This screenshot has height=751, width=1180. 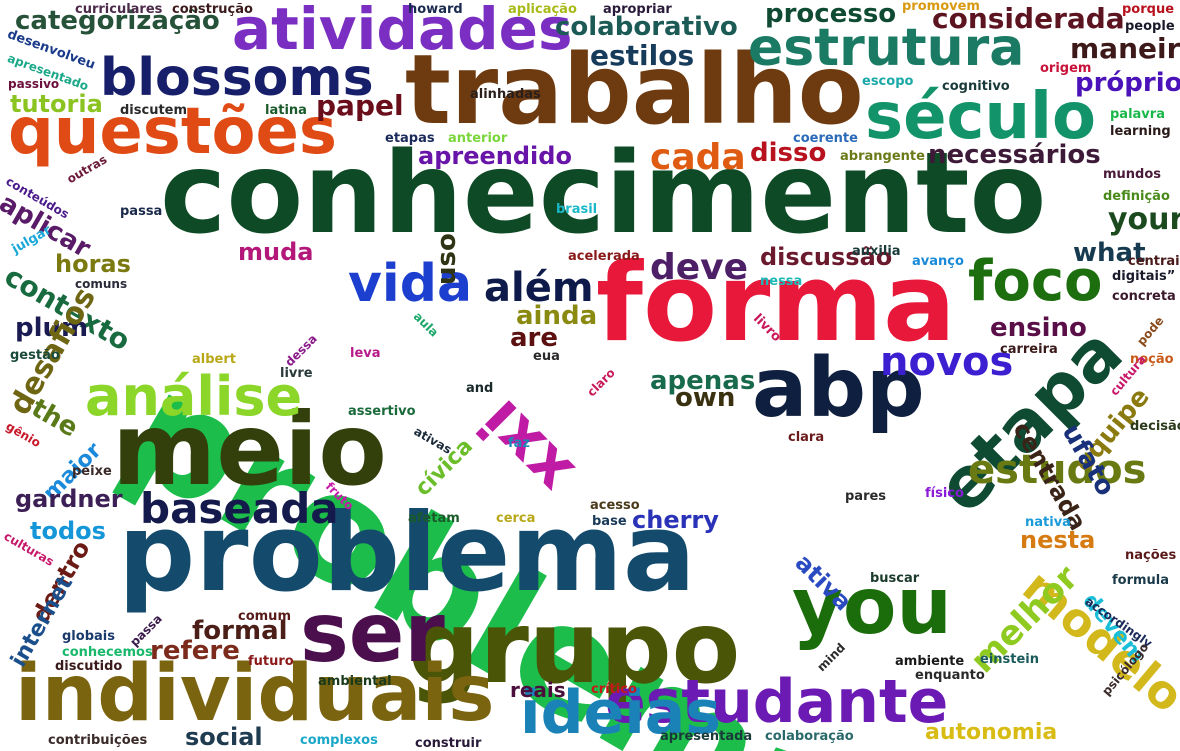 What do you see at coordinates (264, 616) in the screenshot?
I see `word-comum: comum` at bounding box center [264, 616].